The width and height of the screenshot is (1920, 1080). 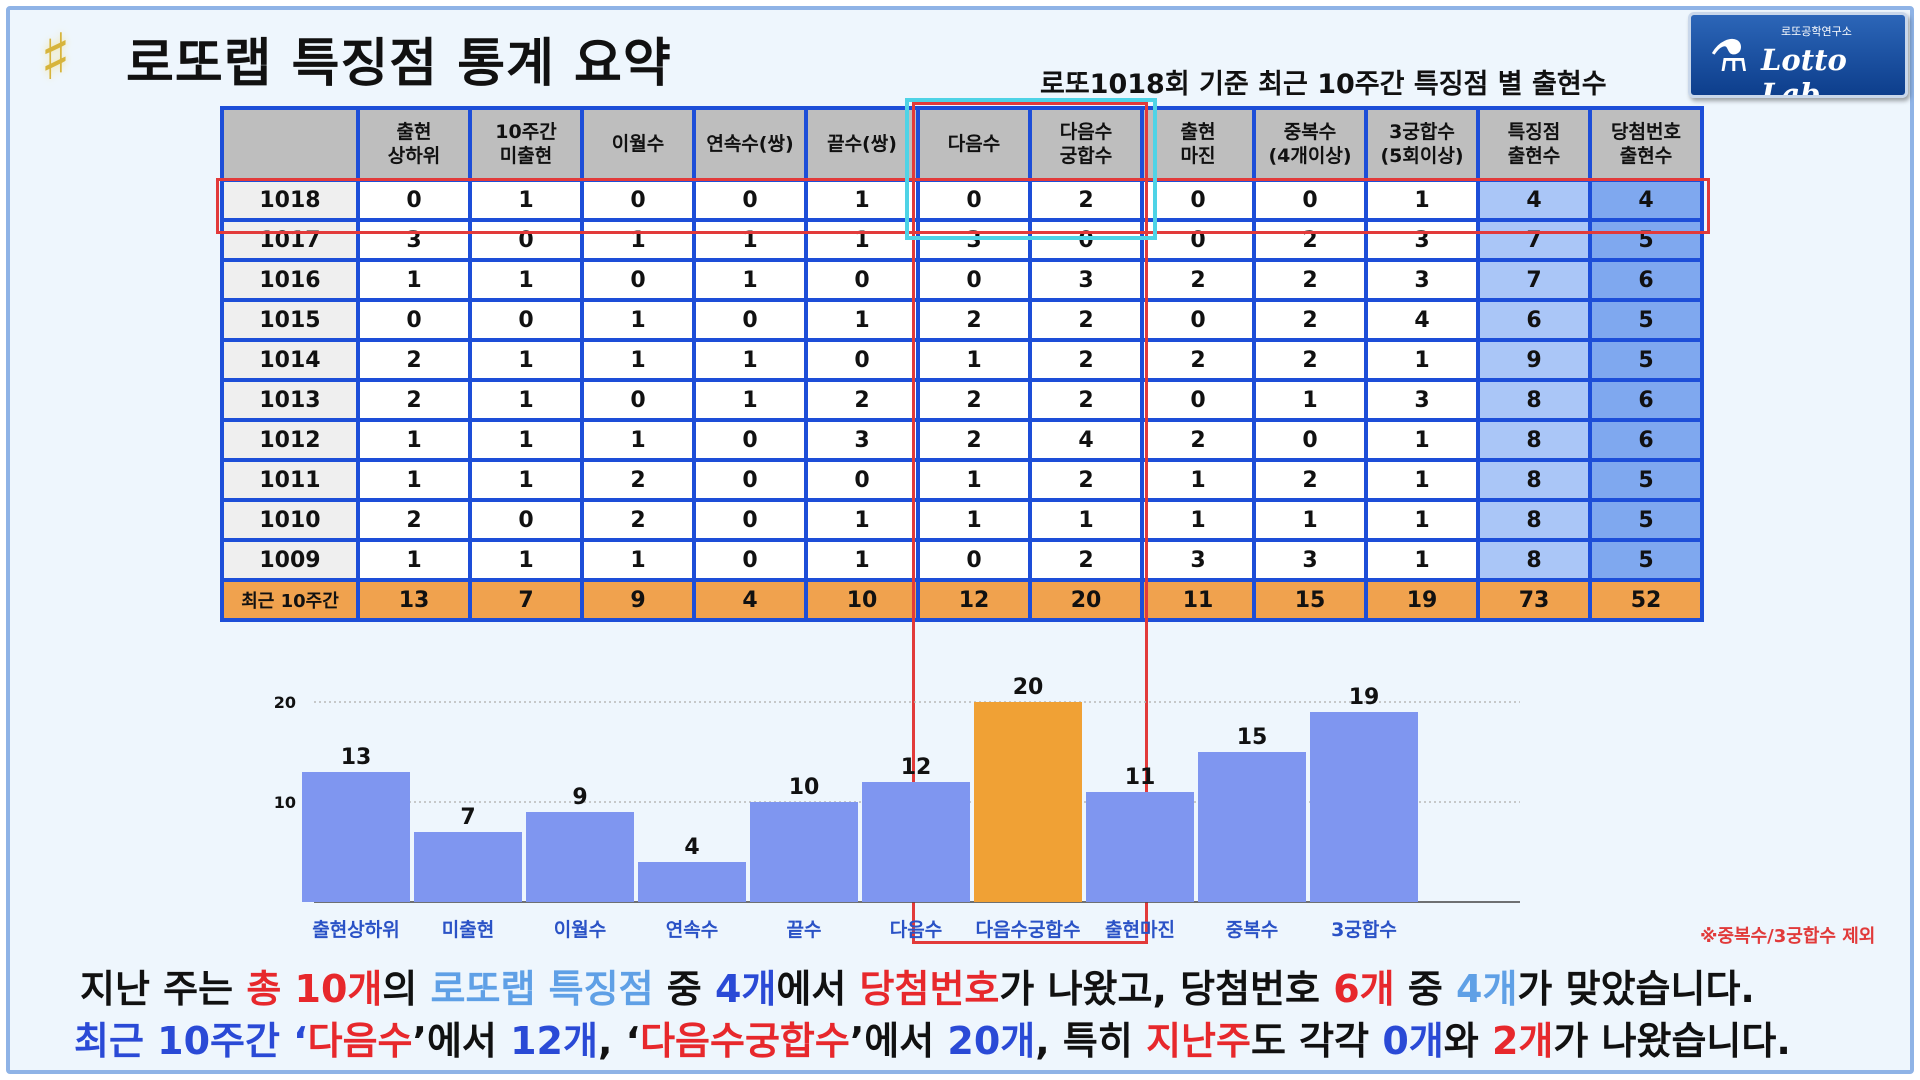 I want to click on row-label: 1017, so click(x=290, y=240).